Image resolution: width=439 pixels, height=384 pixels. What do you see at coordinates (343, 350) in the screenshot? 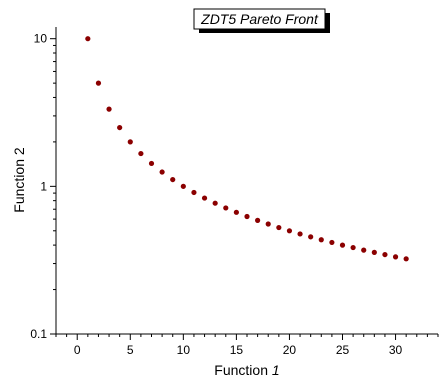
I see `x-tick-label: 25` at bounding box center [343, 350].